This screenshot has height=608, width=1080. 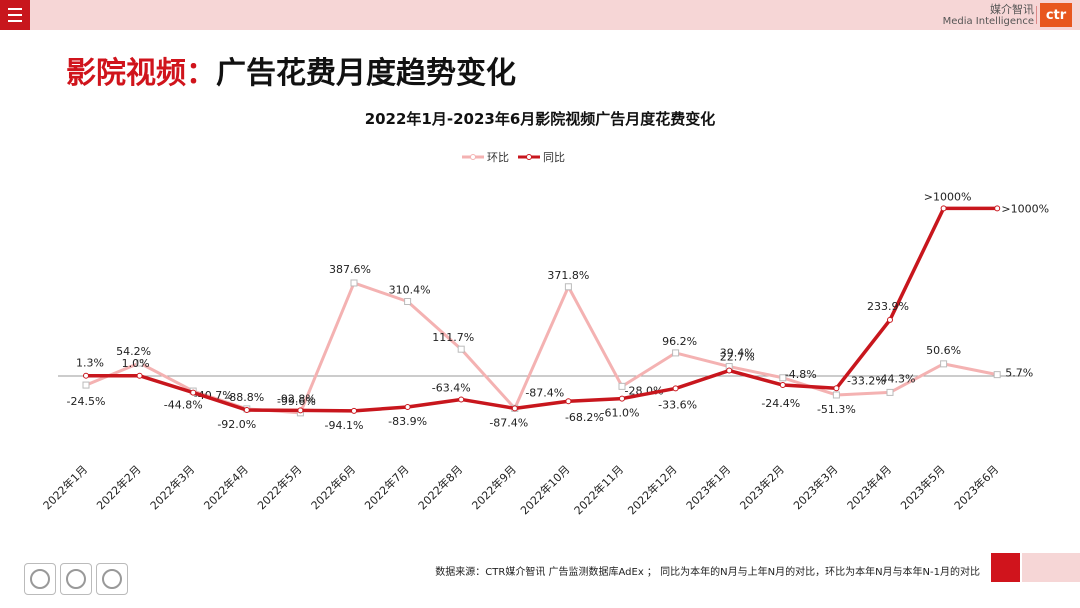 I want to click on x-tick-label-3: 2022年4月, so click(x=226, y=487).